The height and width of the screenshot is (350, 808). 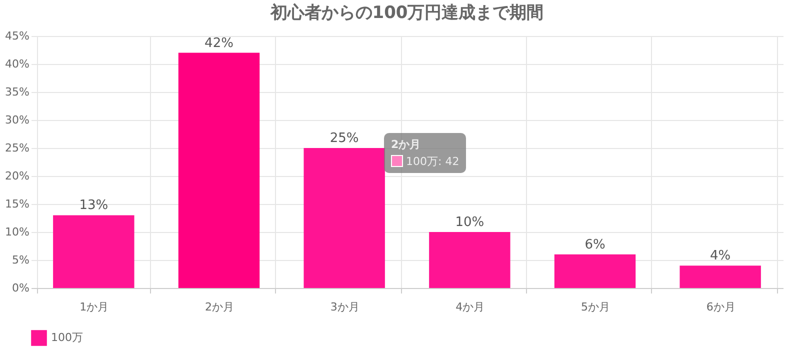 What do you see at coordinates (595, 307) in the screenshot?
I see `x-tick-label: 5か月` at bounding box center [595, 307].